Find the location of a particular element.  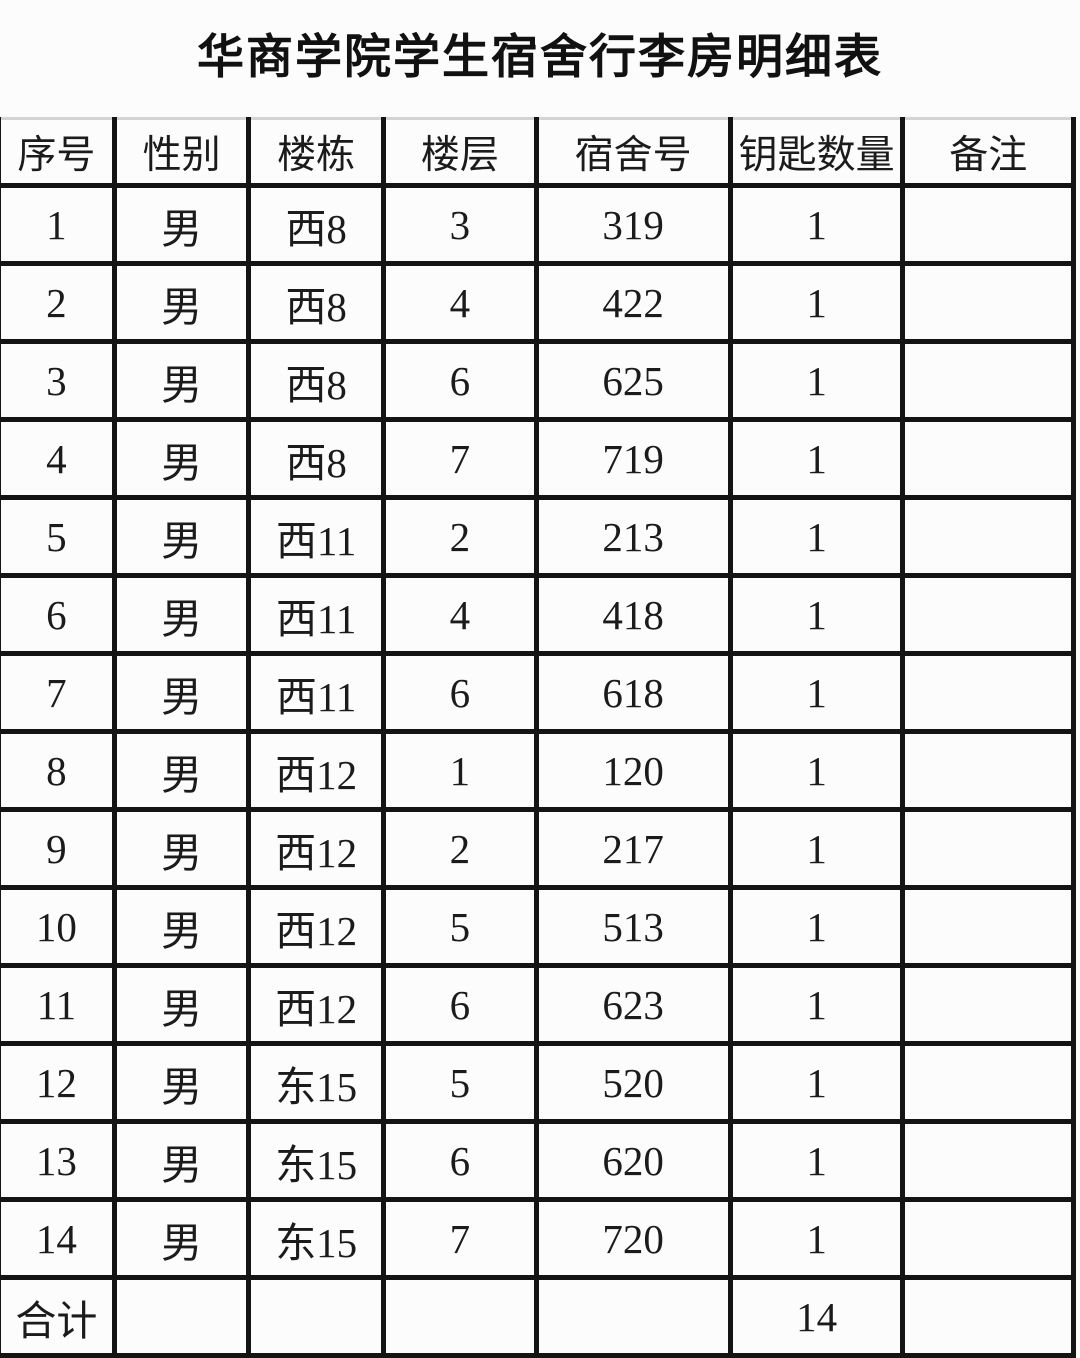

table-row: 13 男 东15 6 620 1 is located at coordinates (538, 1160).